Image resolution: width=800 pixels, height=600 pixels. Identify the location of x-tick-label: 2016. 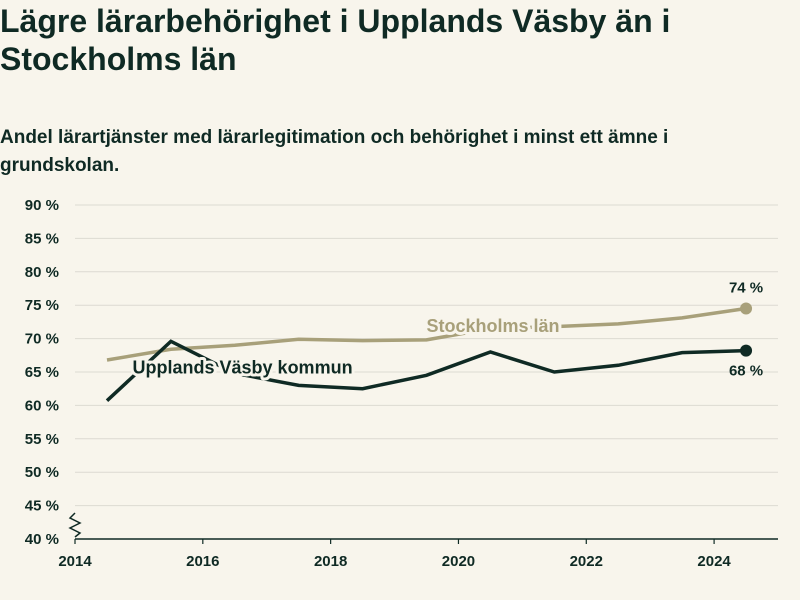
(202, 561).